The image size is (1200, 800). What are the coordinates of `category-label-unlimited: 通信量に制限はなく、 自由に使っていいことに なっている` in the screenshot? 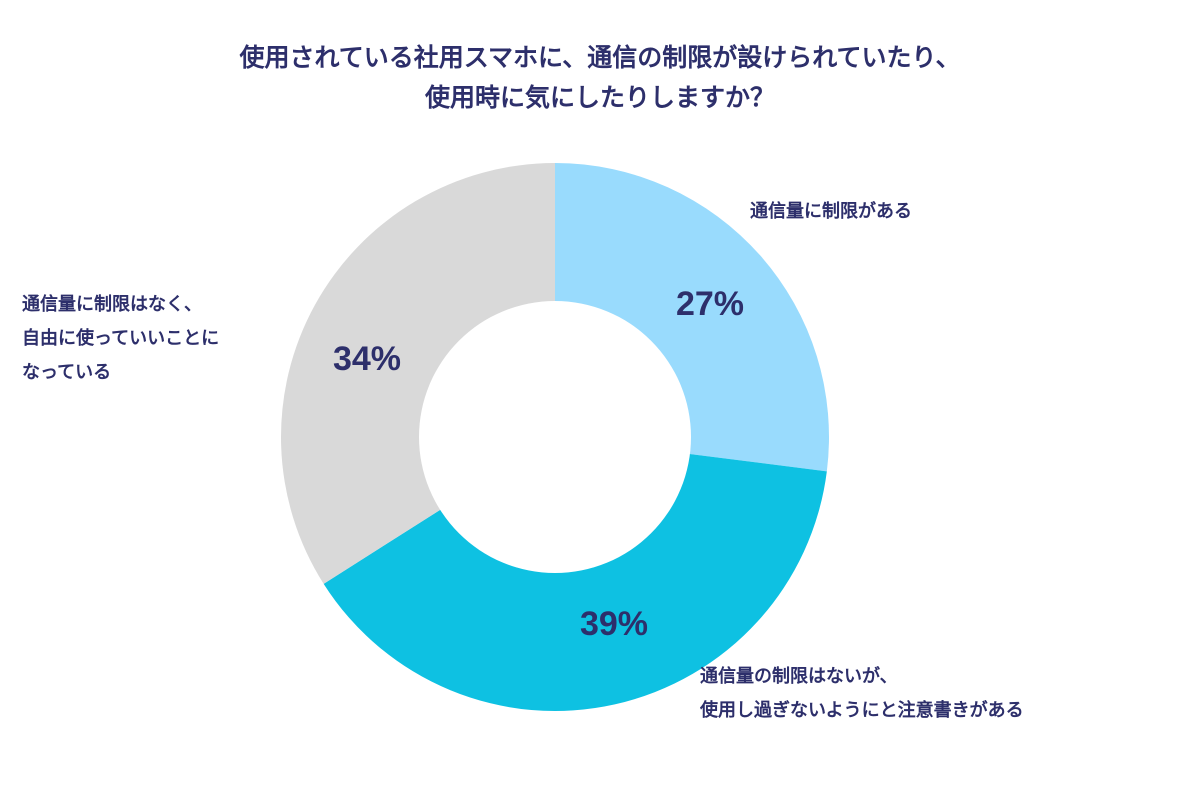 It's located at (120, 339).